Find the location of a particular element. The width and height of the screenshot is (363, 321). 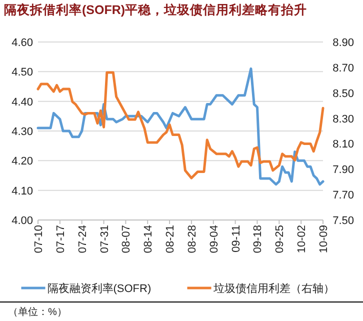

y-tick-label: 4.10 is located at coordinates (22, 191).